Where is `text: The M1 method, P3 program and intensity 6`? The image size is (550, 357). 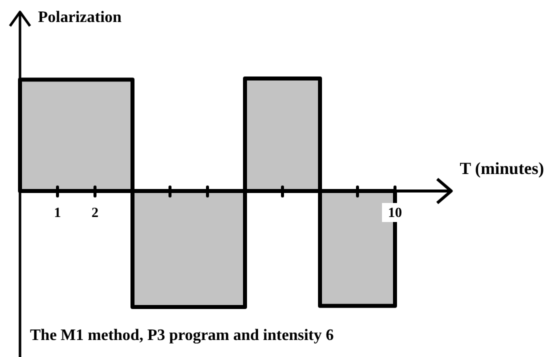
text: The M1 method, P3 program and intensity 6 is located at coordinates (182, 335).